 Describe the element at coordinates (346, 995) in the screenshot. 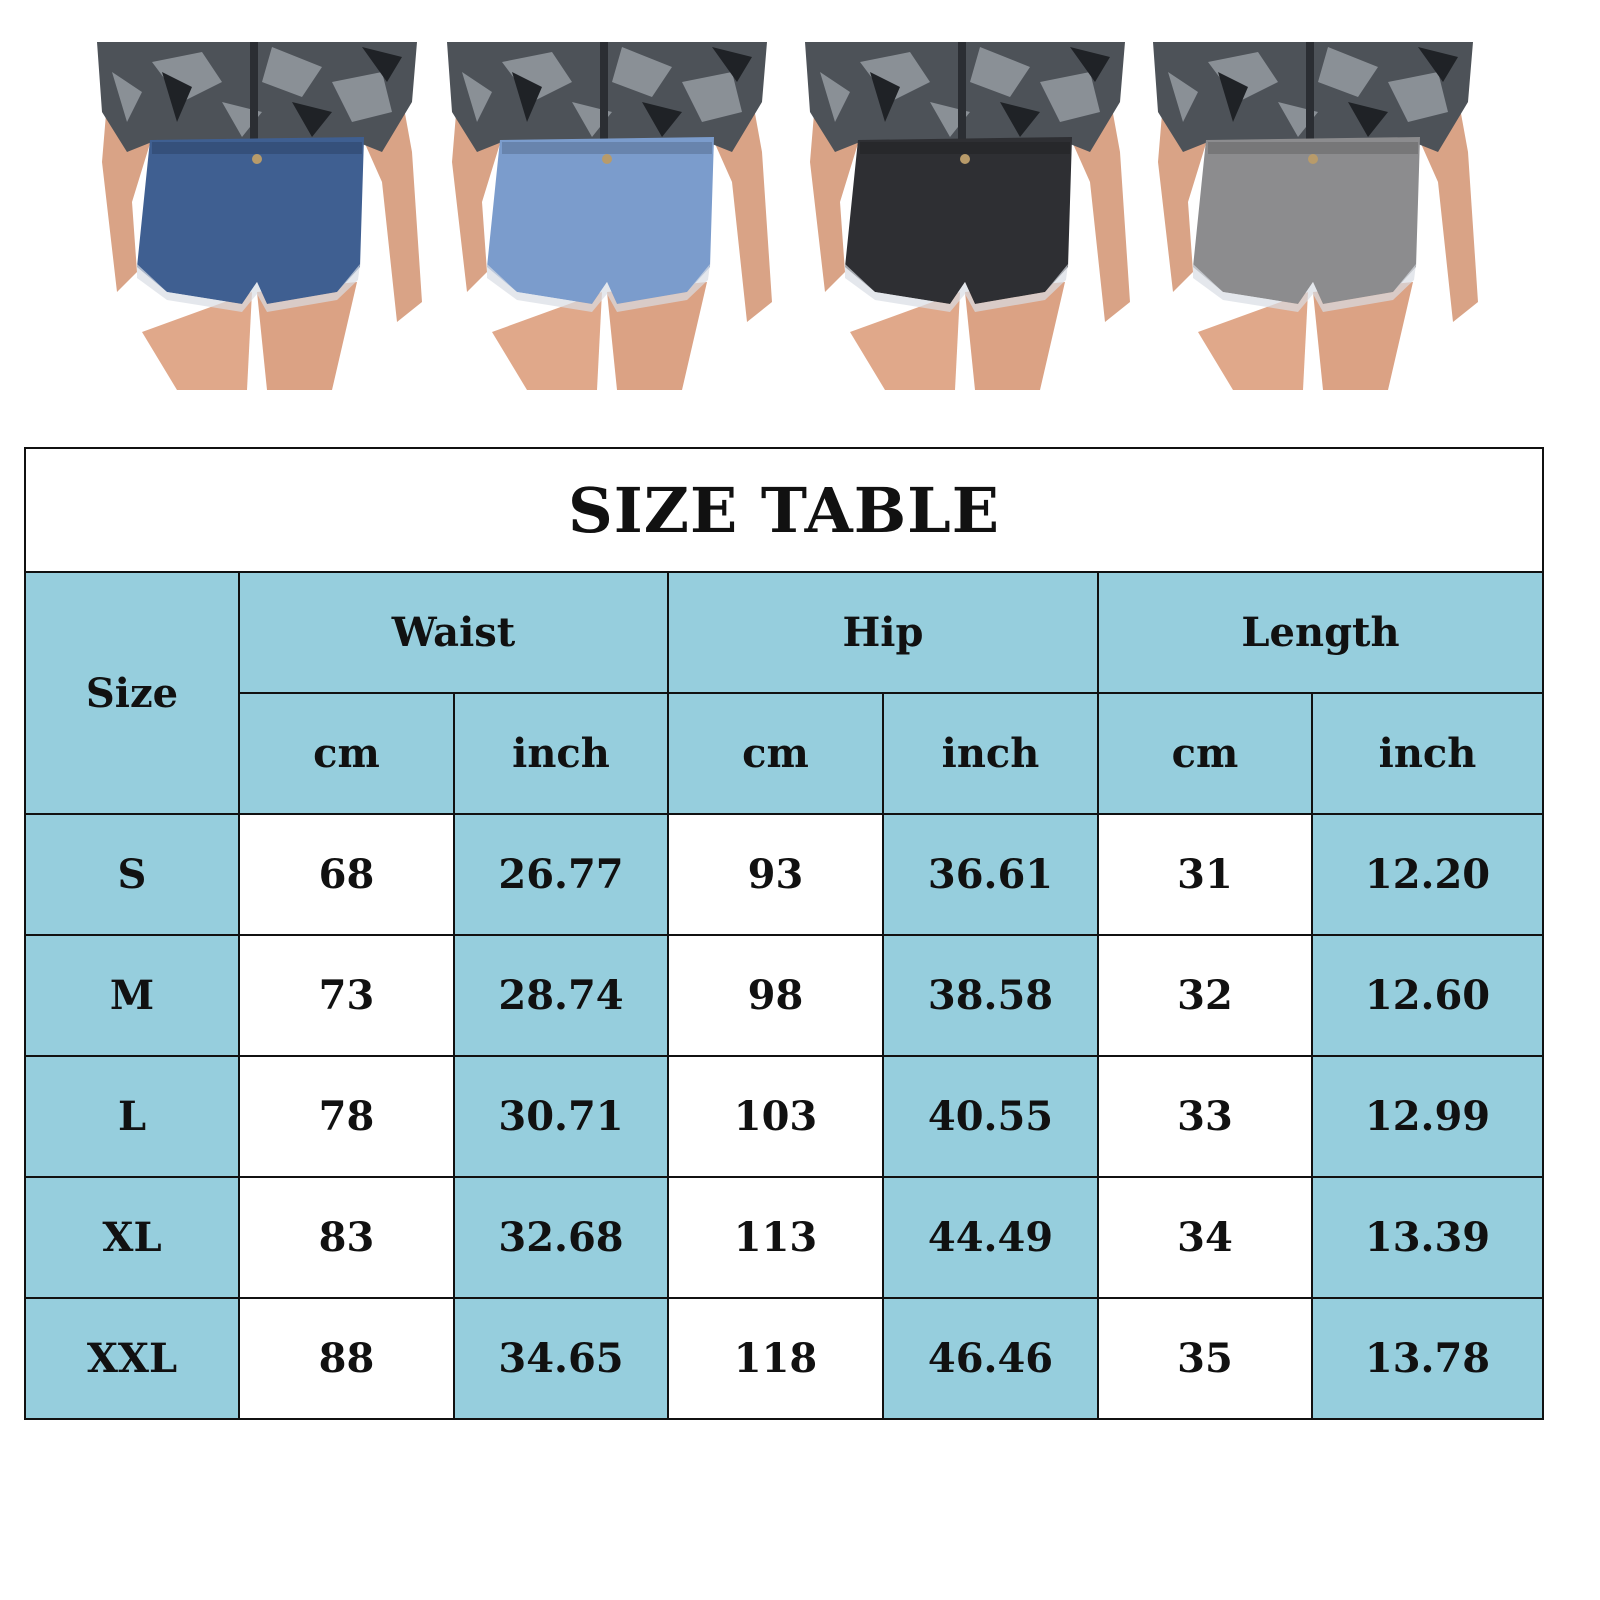

I see `value-cell: 73` at that location.